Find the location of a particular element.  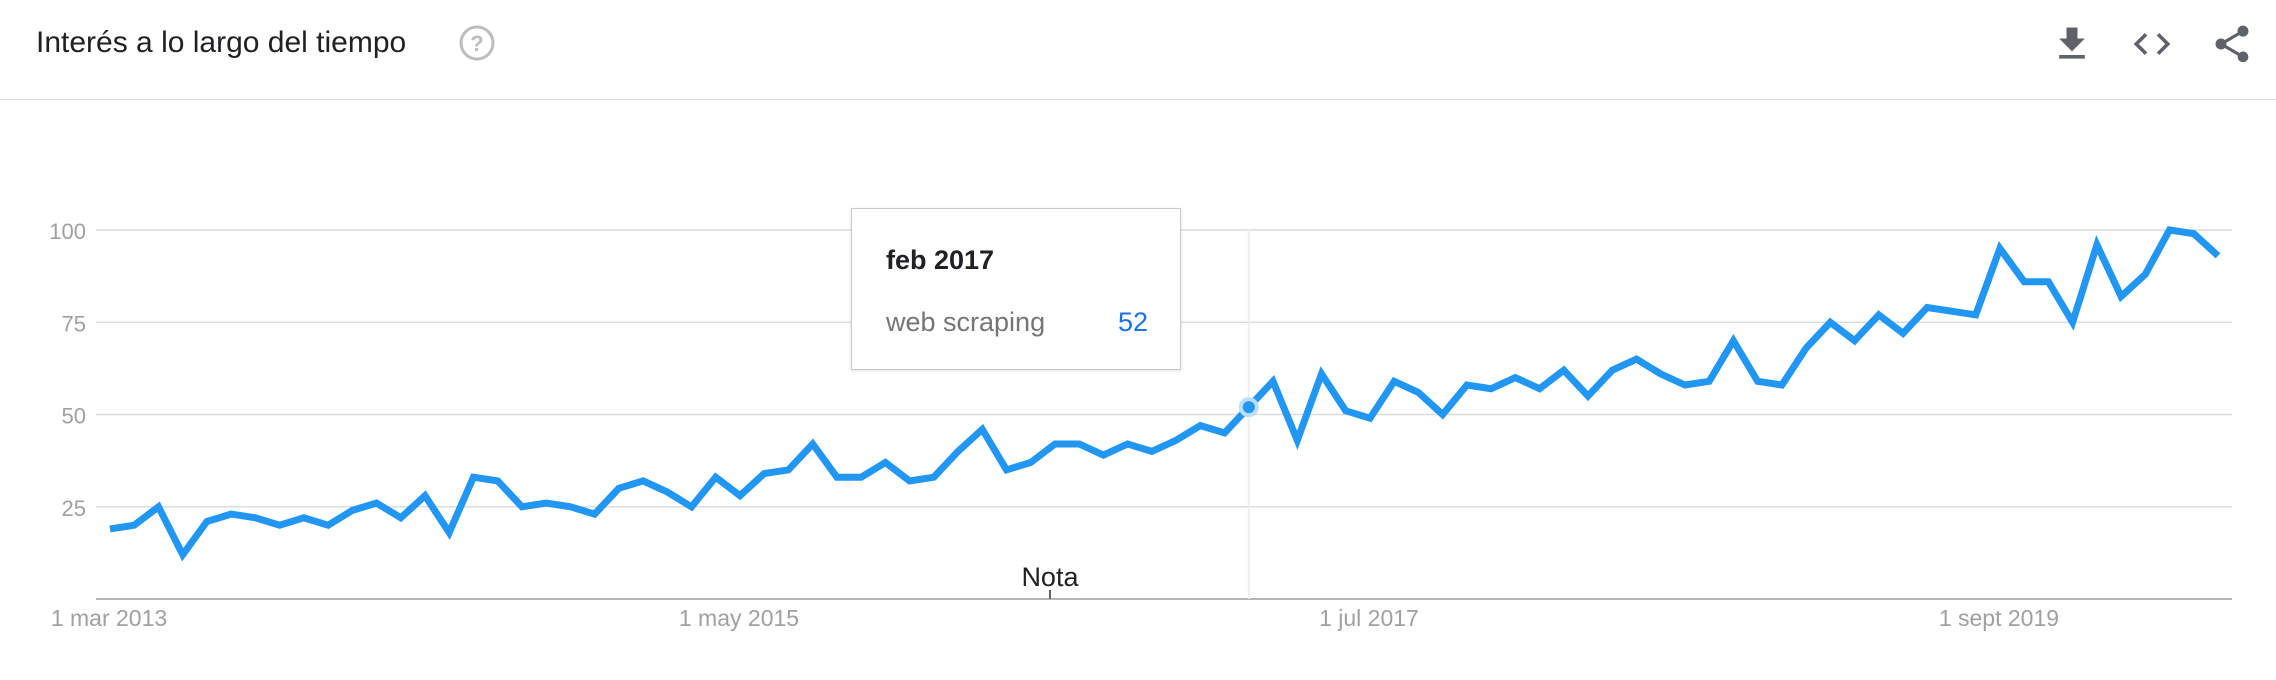

help-icon: ? is located at coordinates (477, 43).